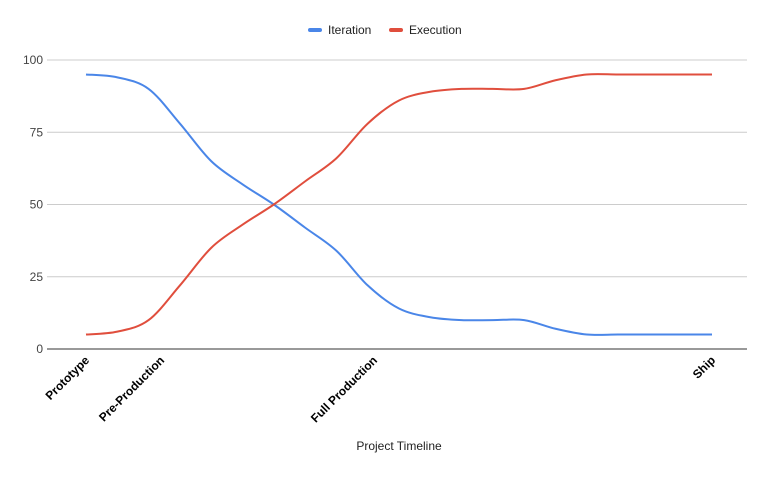 The image size is (771, 477). I want to click on legend: Iteration Execution, so click(385, 30).